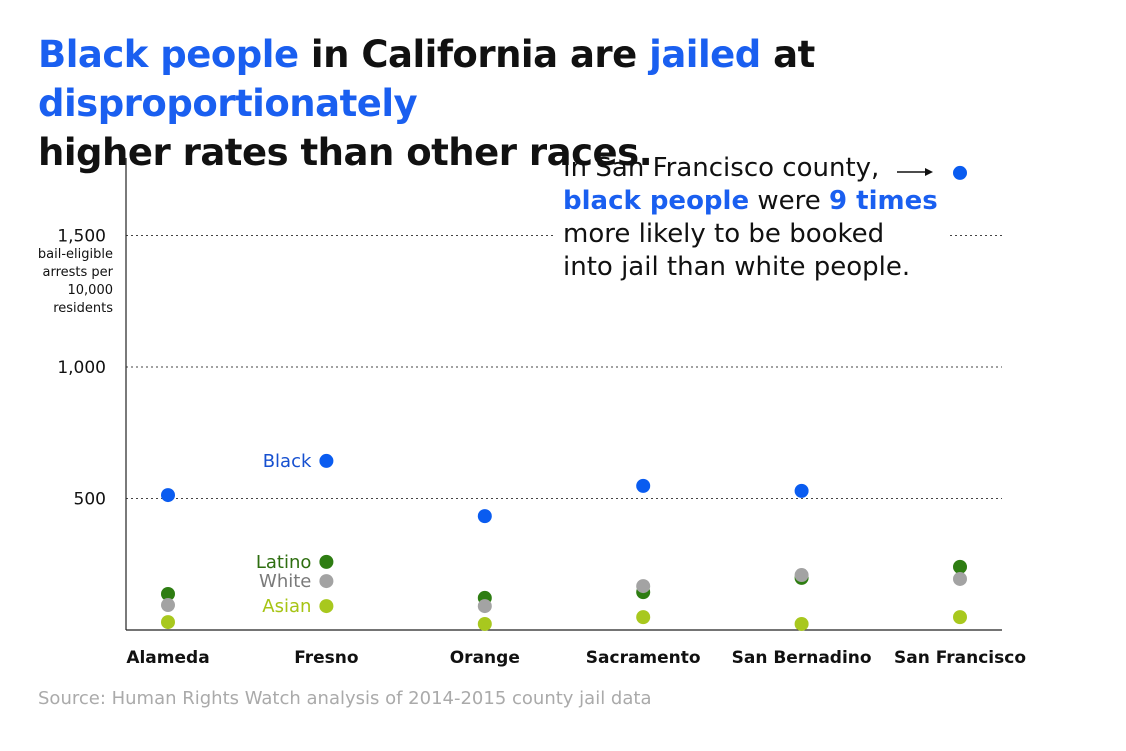 This screenshot has width=1126, height=751. What do you see at coordinates (285, 581) in the screenshot?
I see `legend-label-white: White` at bounding box center [285, 581].